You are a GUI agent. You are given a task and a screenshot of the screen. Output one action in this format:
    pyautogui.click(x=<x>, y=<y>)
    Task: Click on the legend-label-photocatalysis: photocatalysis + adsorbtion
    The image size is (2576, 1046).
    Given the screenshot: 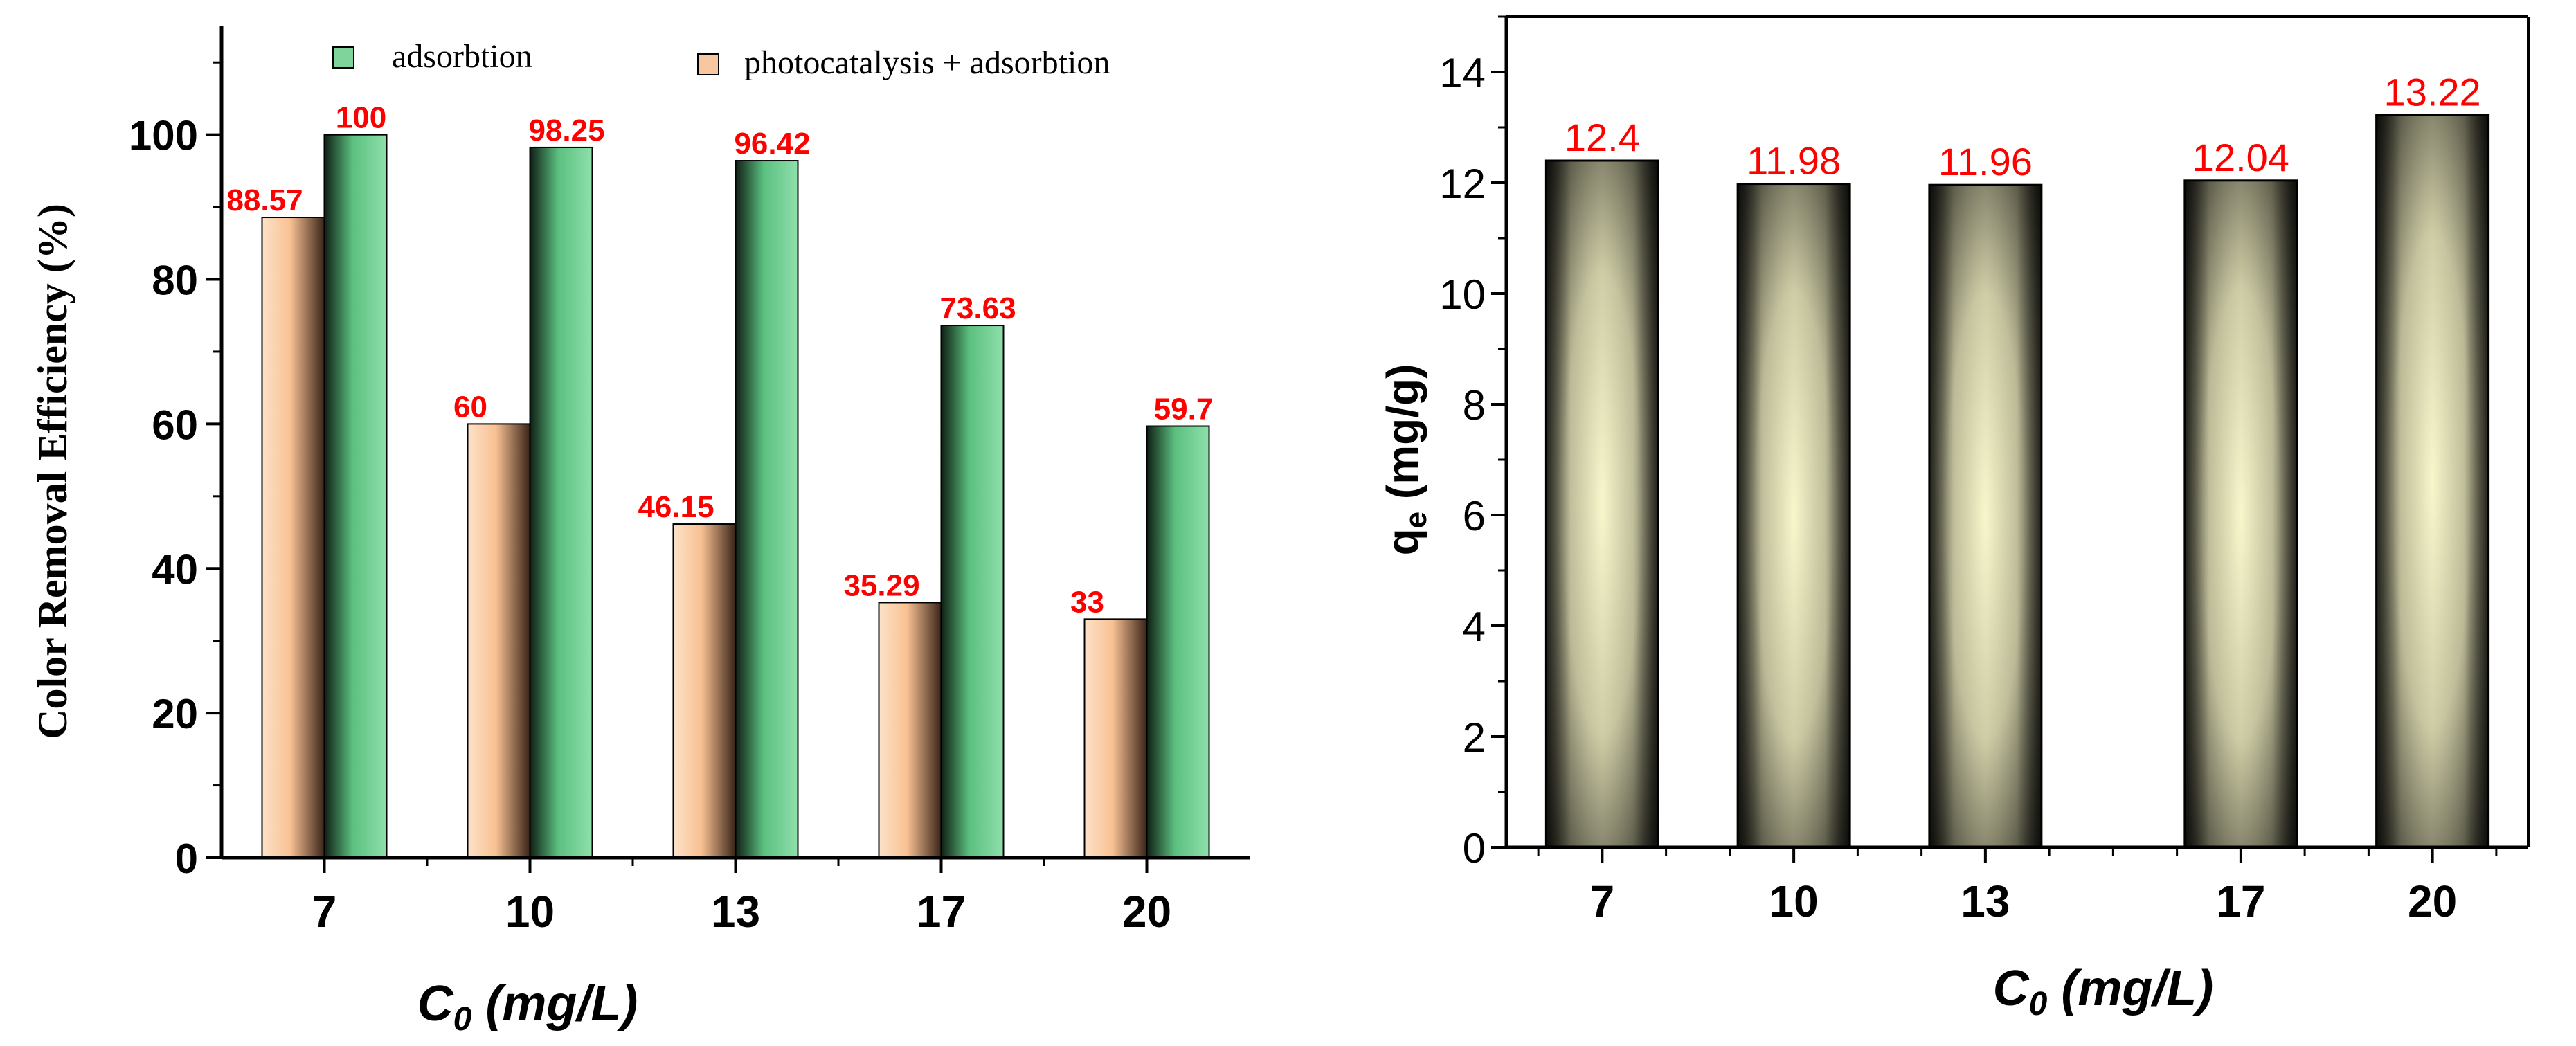 What is the action you would take?
    pyautogui.click(x=927, y=62)
    